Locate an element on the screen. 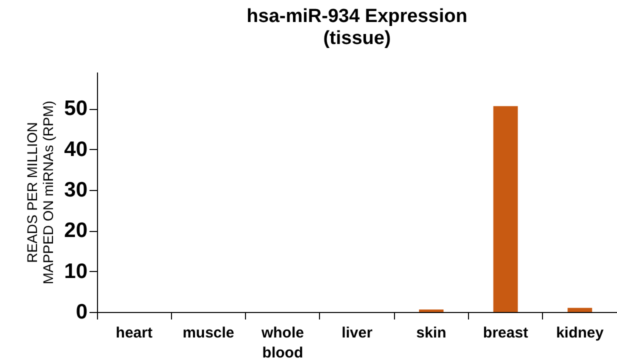 This screenshot has height=359, width=617. chart-subtitle: (tissue) is located at coordinates (357, 38).